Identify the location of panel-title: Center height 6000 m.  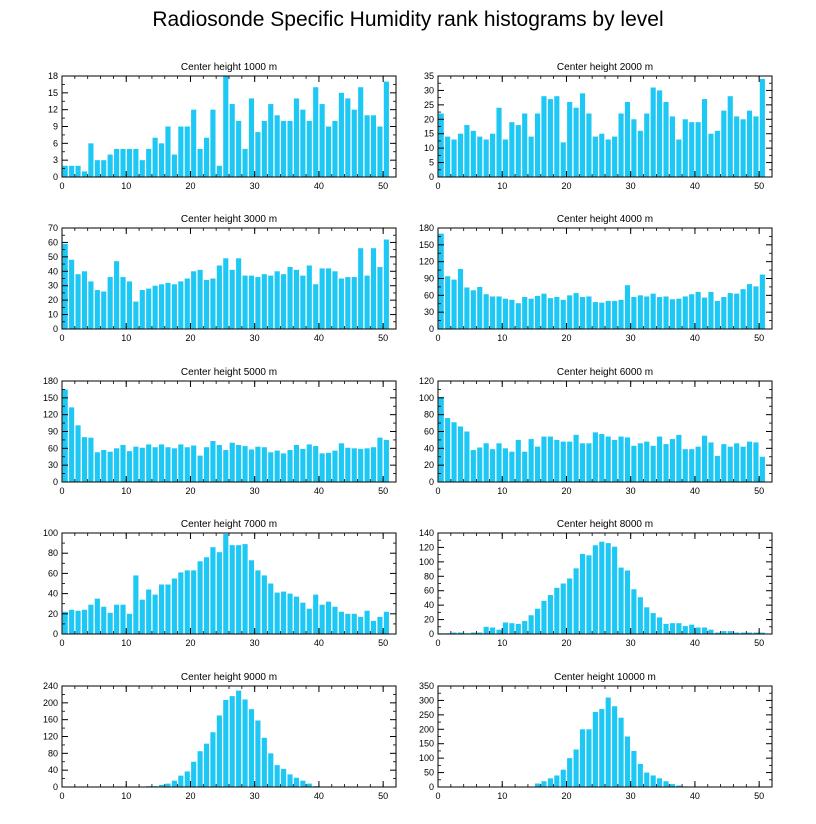
(605, 372).